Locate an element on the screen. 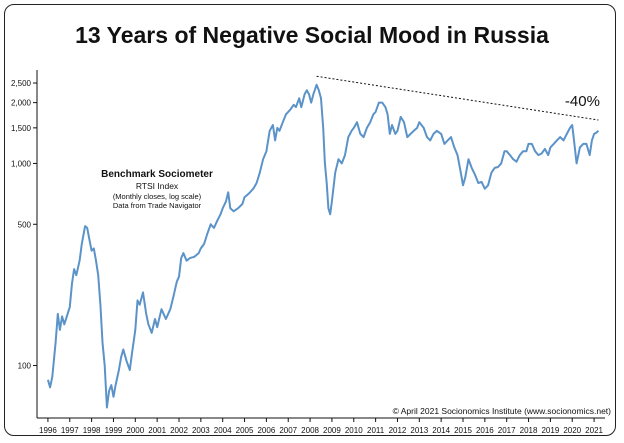  x-tick-label: 2004 is located at coordinates (223, 430).